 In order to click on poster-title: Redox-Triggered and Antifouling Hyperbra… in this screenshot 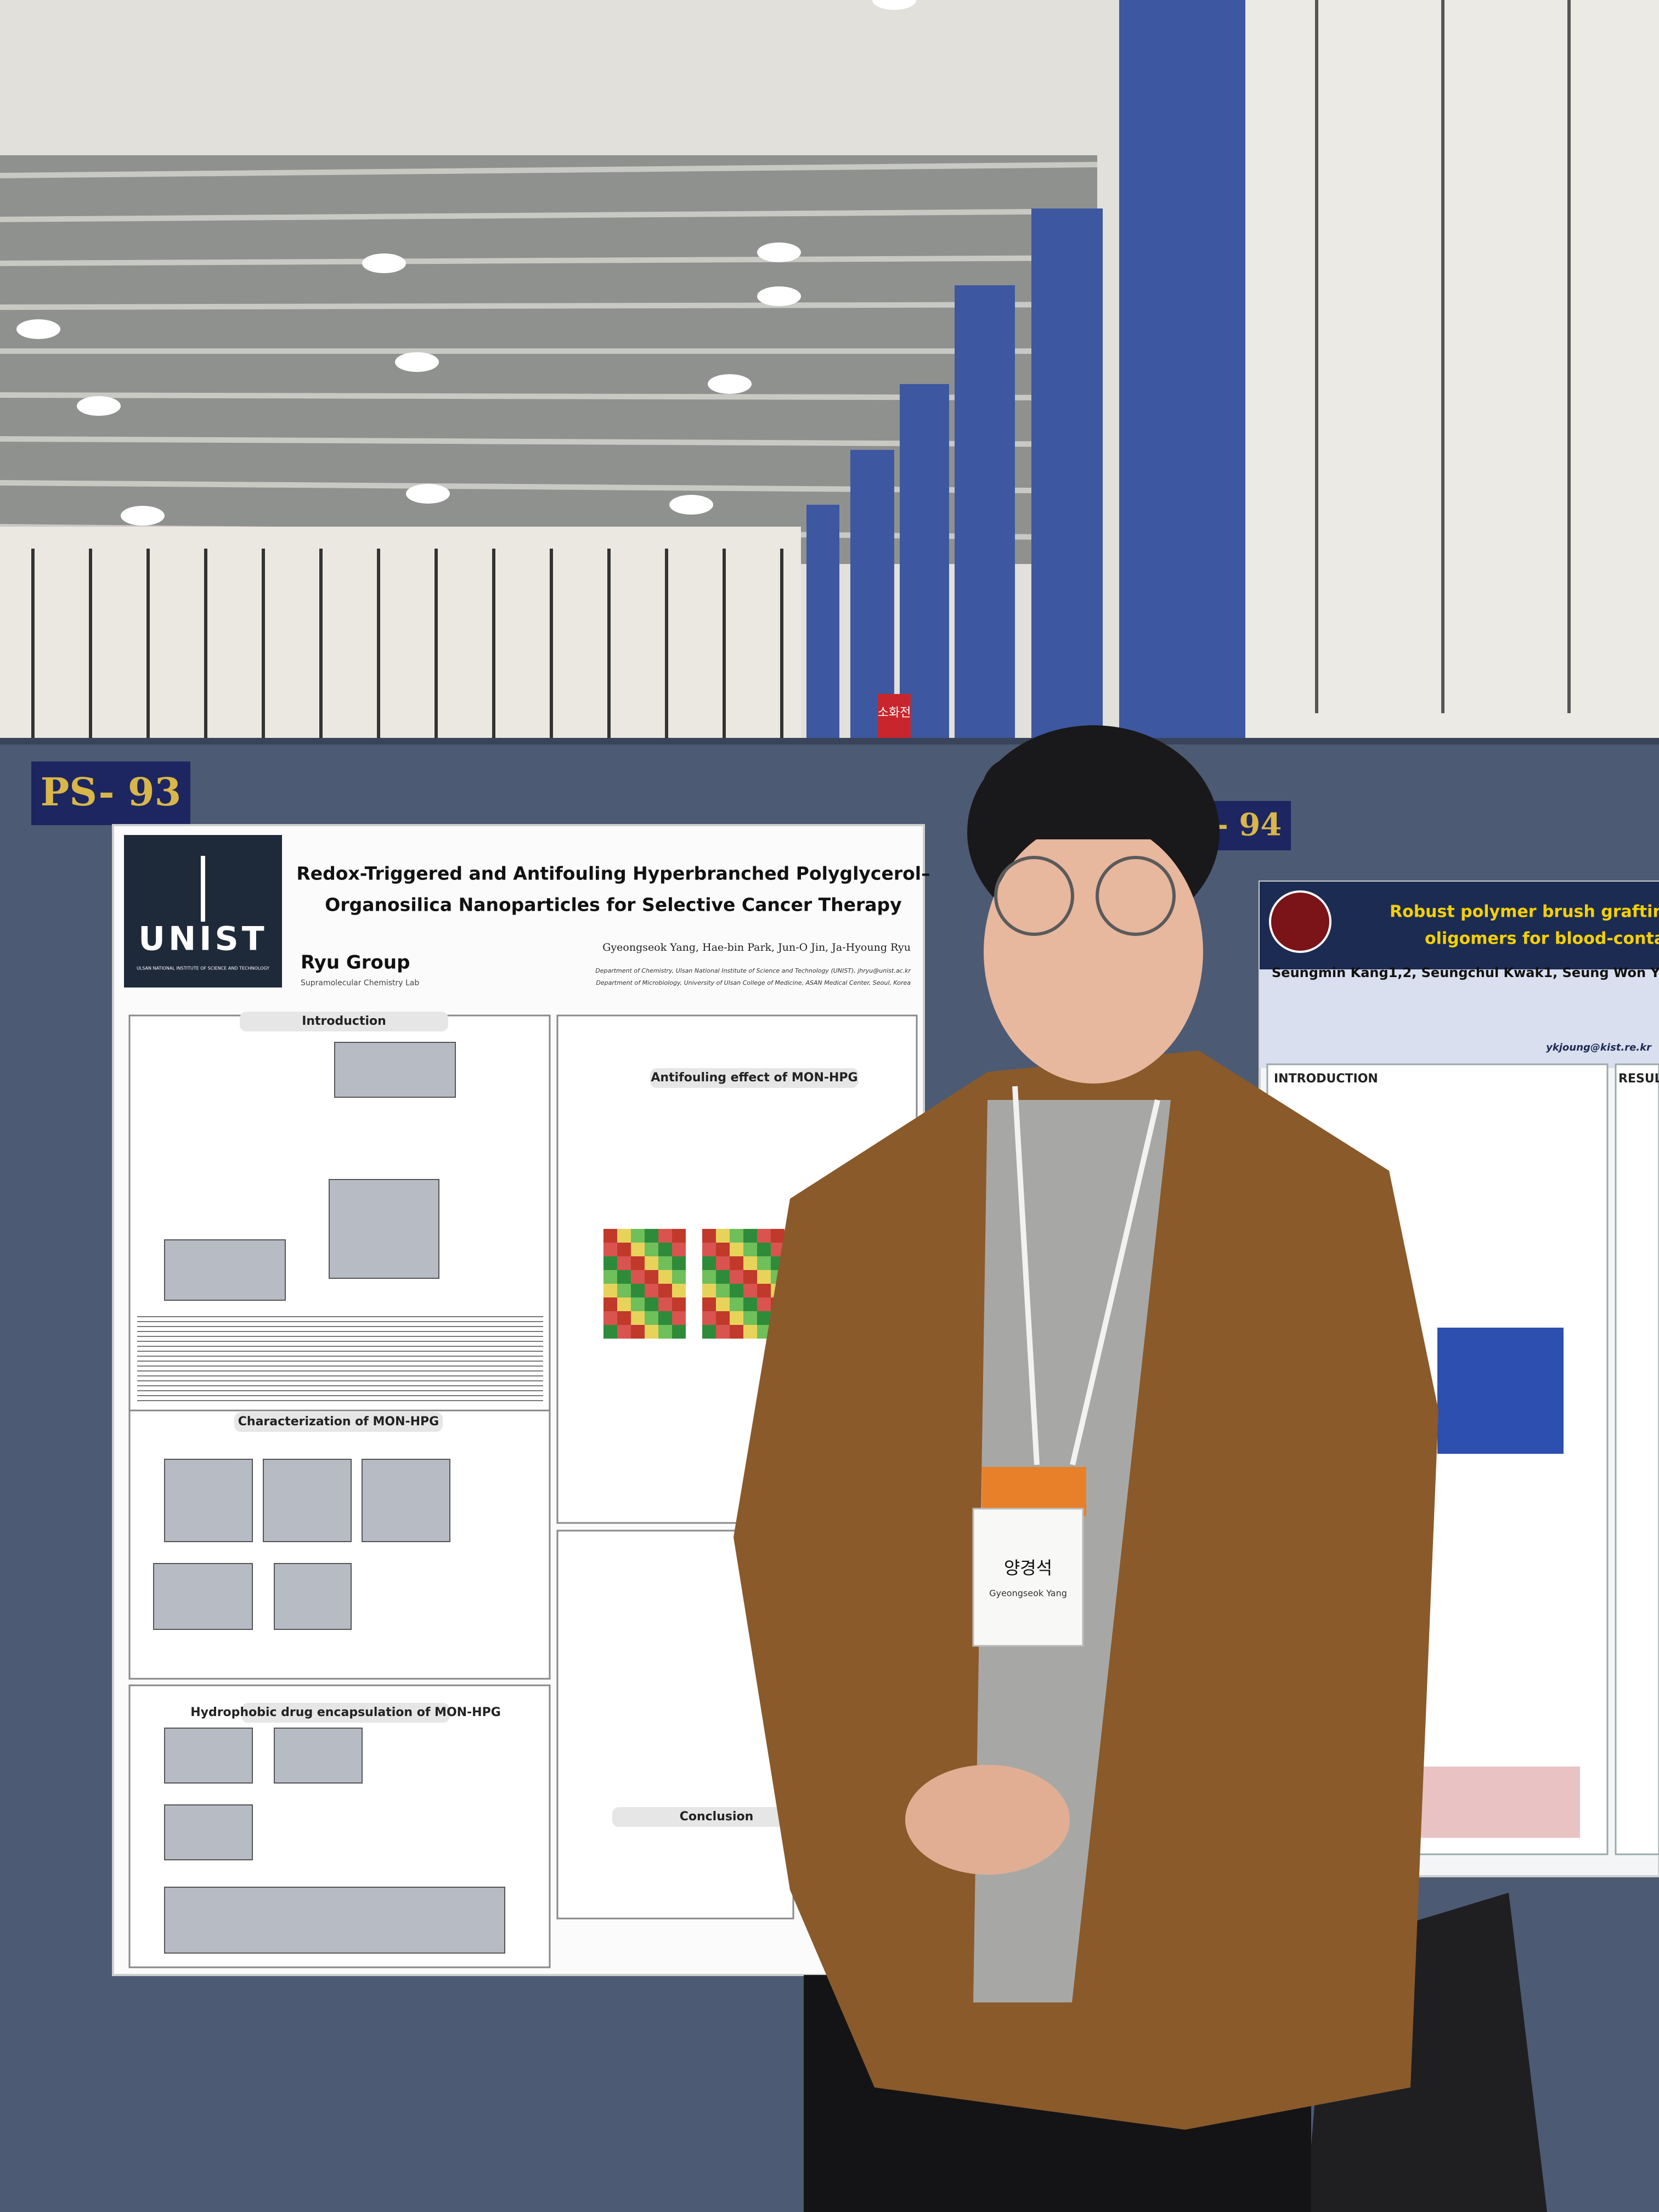, I will do `click(613, 873)`.